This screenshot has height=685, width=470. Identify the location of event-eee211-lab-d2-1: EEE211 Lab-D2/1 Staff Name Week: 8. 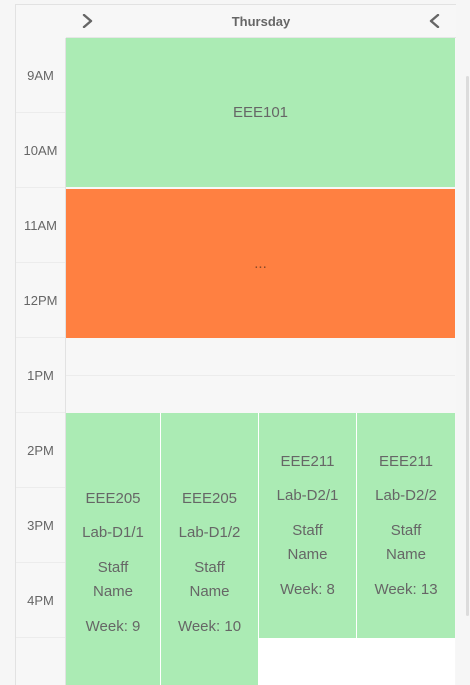
(308, 525).